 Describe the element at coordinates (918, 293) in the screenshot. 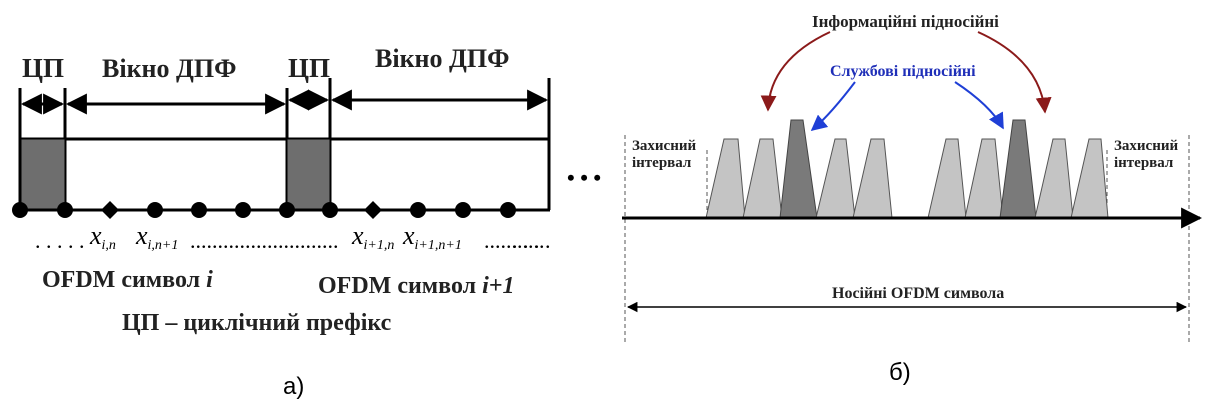

I see `carriers-span-label: Носійні OFDM символа` at that location.